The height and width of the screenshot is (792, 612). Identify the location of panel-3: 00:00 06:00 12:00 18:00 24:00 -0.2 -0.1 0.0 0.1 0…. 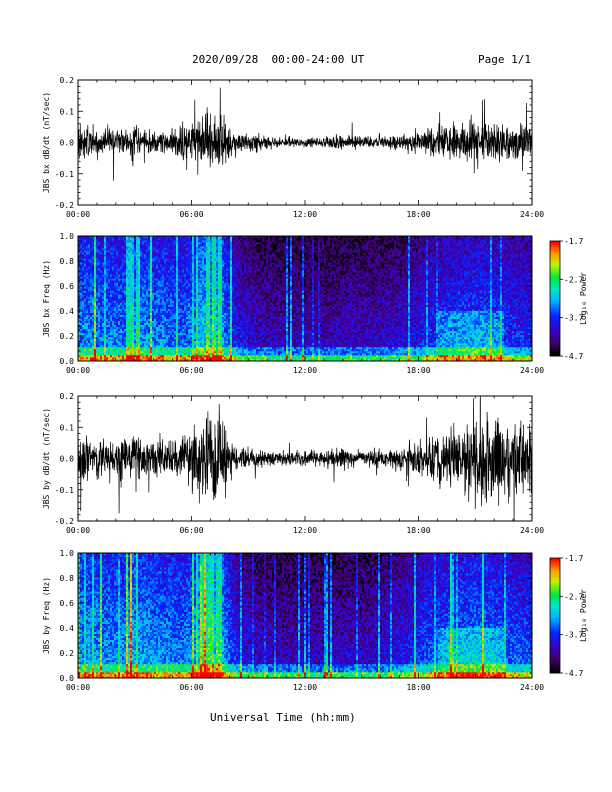
(293, 463).